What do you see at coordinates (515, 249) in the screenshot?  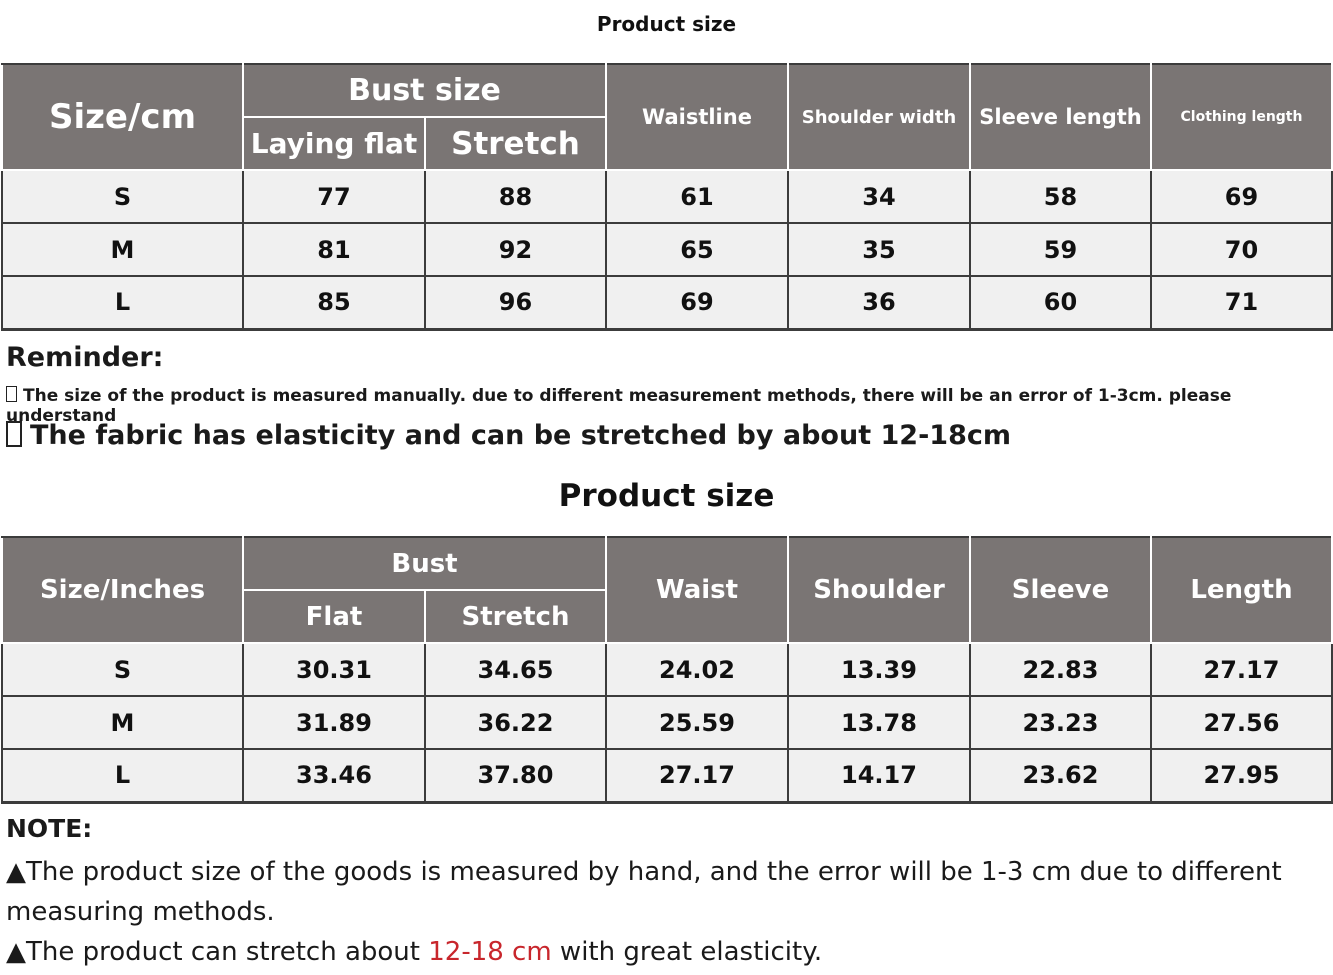 I see `table-cell: 92` at bounding box center [515, 249].